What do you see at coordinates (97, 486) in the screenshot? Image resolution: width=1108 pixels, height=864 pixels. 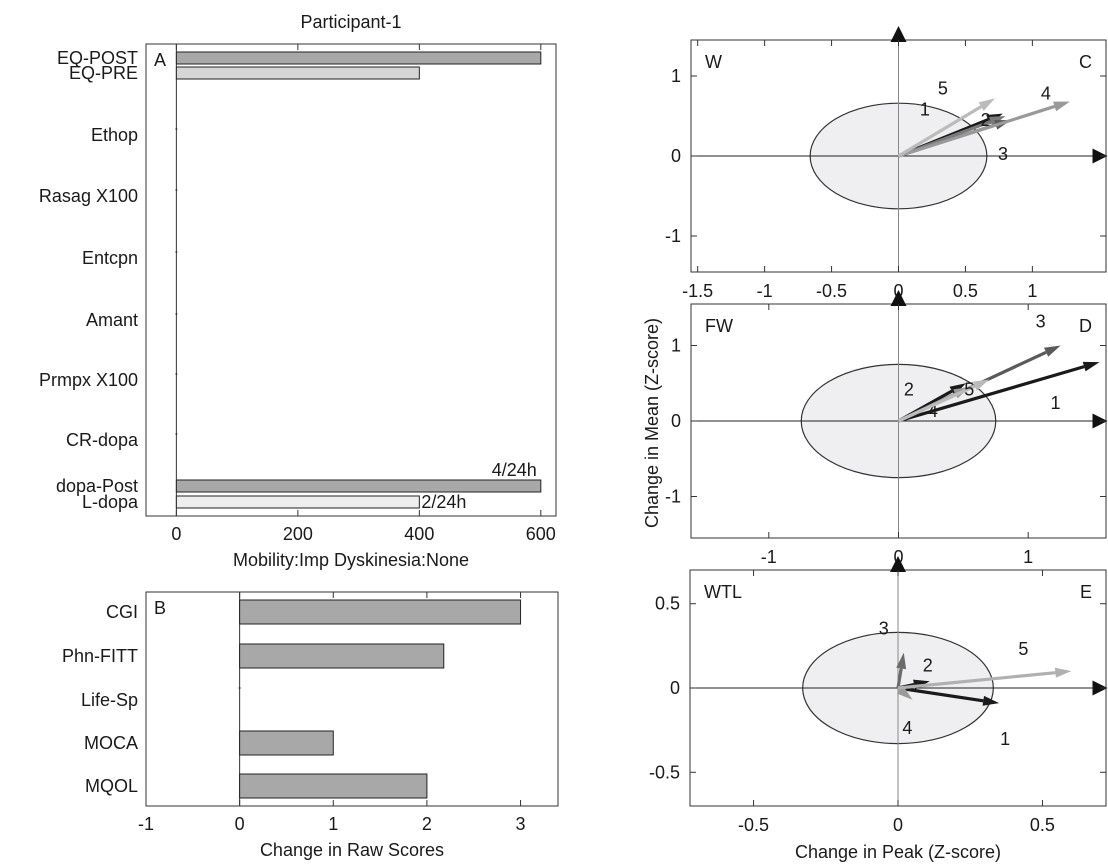 I see `category-label: dopa-Post` at bounding box center [97, 486].